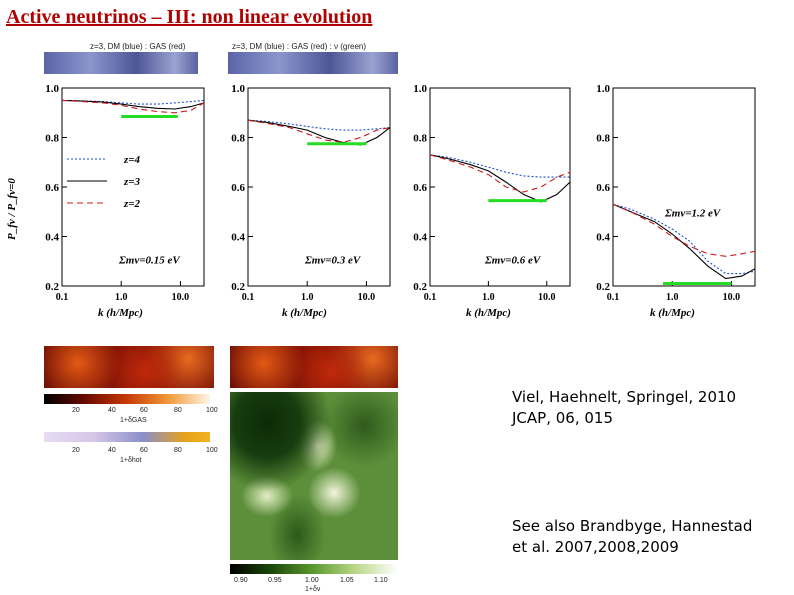 The image size is (794, 595). Describe the element at coordinates (138, 46) in the screenshot. I see `strip-label-1: z=3, DM (blue) : GAS (red)` at that location.